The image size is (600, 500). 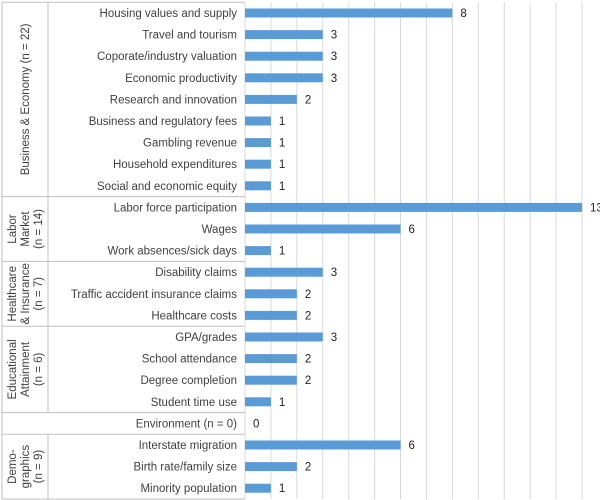 I want to click on category-label: Business and regulatory fees, so click(x=163, y=122).